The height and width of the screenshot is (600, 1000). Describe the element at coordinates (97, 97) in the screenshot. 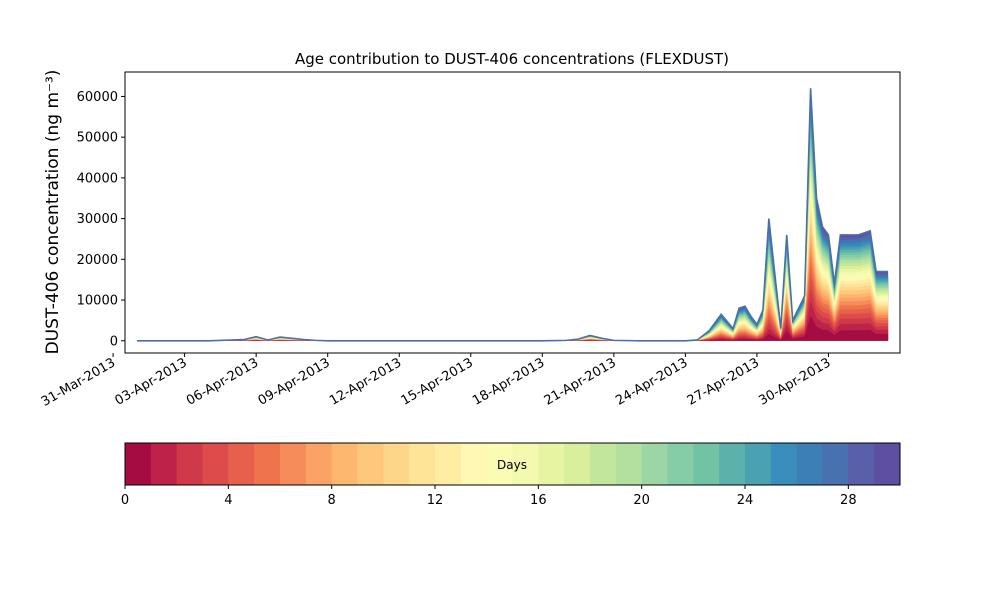

I see `y-tick-label: 60000` at that location.